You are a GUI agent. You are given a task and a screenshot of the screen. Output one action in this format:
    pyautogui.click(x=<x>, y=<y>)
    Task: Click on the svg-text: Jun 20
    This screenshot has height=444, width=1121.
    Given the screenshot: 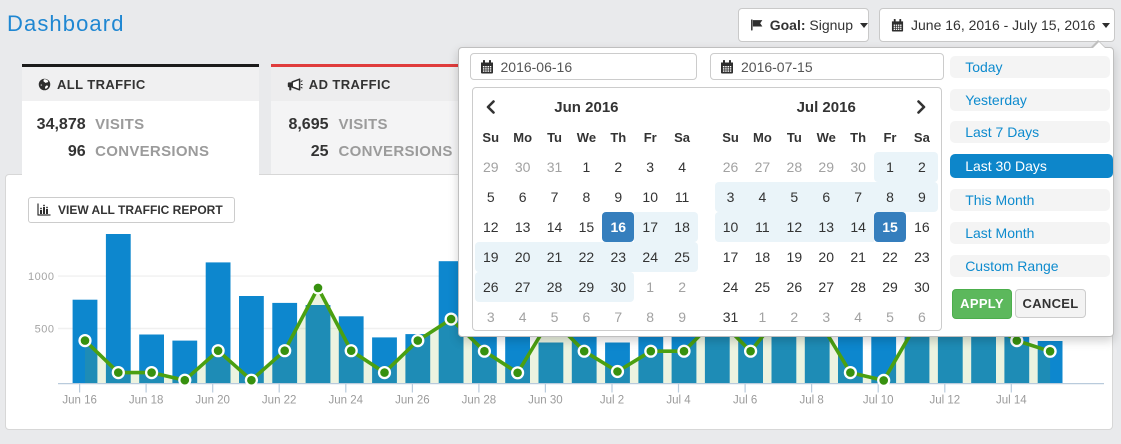 What is the action you would take?
    pyautogui.click(x=212, y=401)
    